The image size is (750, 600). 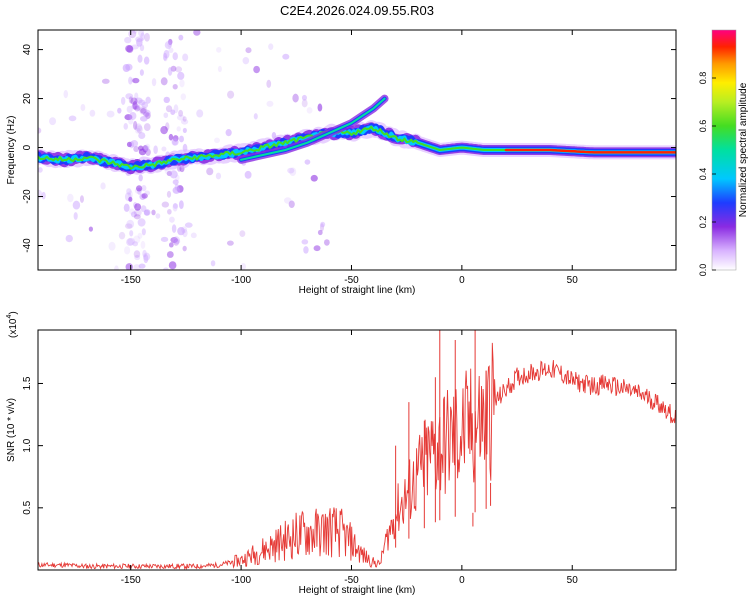 I want to click on y-tick-label: -20, so click(x=27, y=196).